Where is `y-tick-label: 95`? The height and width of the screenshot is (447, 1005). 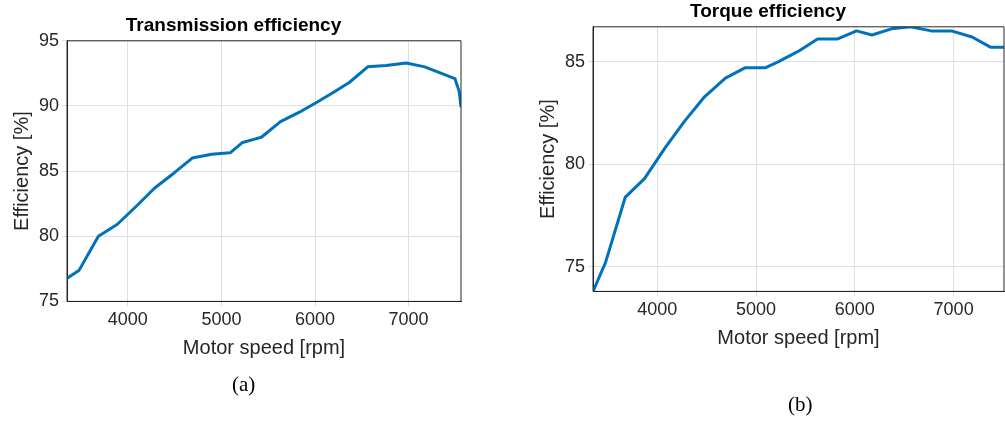 y-tick-label: 95 is located at coordinates (49, 39).